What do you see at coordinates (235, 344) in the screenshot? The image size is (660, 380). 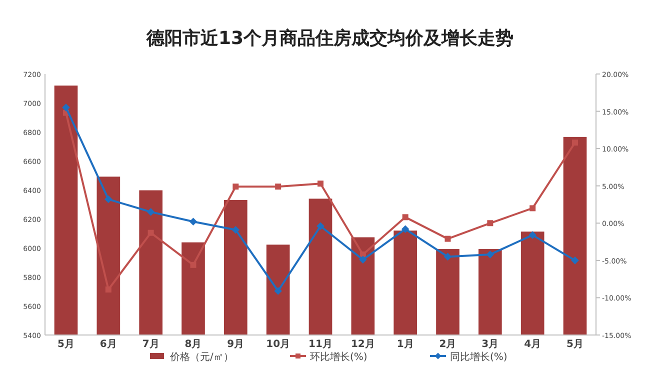 I see `x-tick-label: 9月` at bounding box center [235, 344].